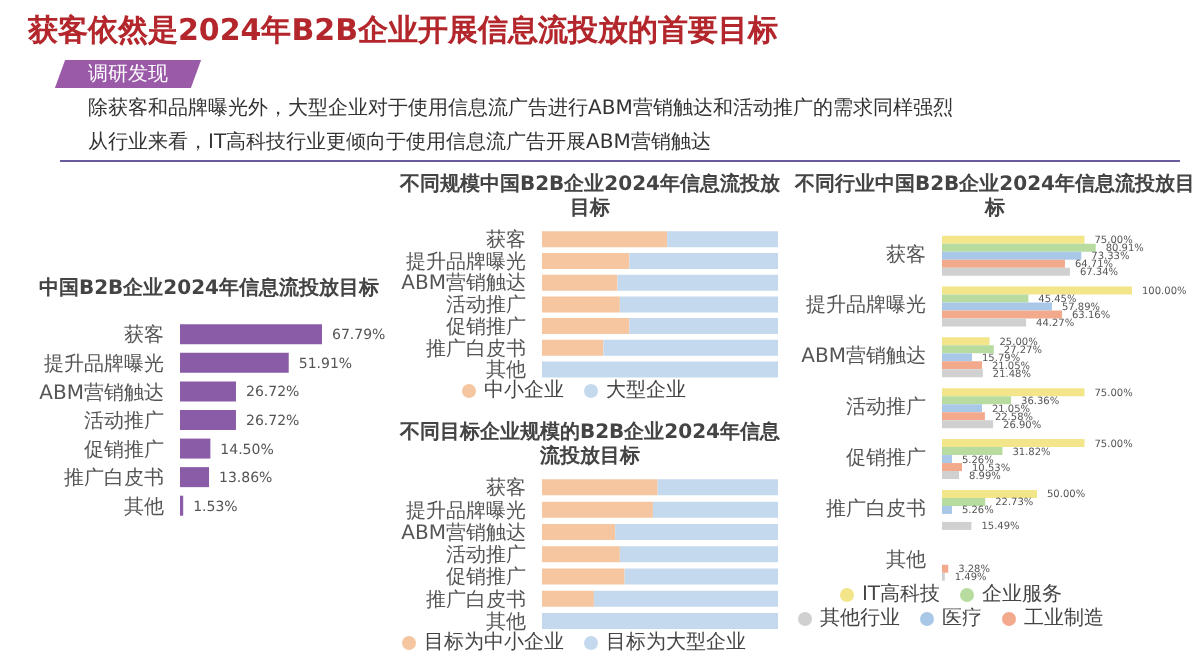 The width and height of the screenshot is (1200, 668). What do you see at coordinates (494, 643) in the screenshot?
I see `legend-label: 目标为中小企业` at bounding box center [494, 643].